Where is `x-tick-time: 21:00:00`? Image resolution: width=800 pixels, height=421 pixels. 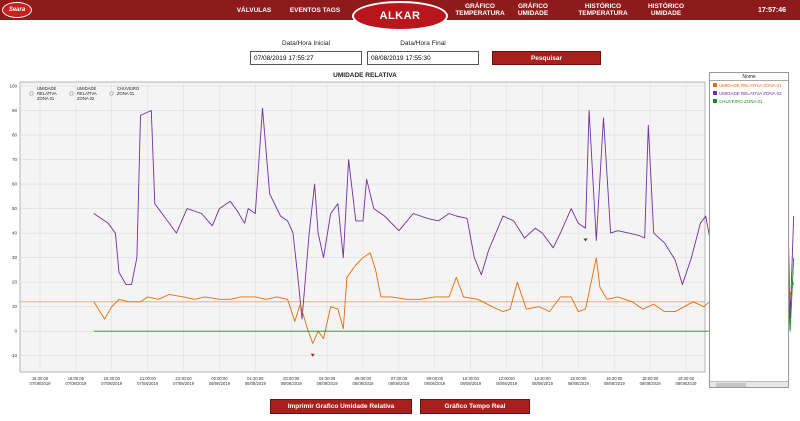 x-tick-time: 21:00:00 is located at coordinates (148, 378).